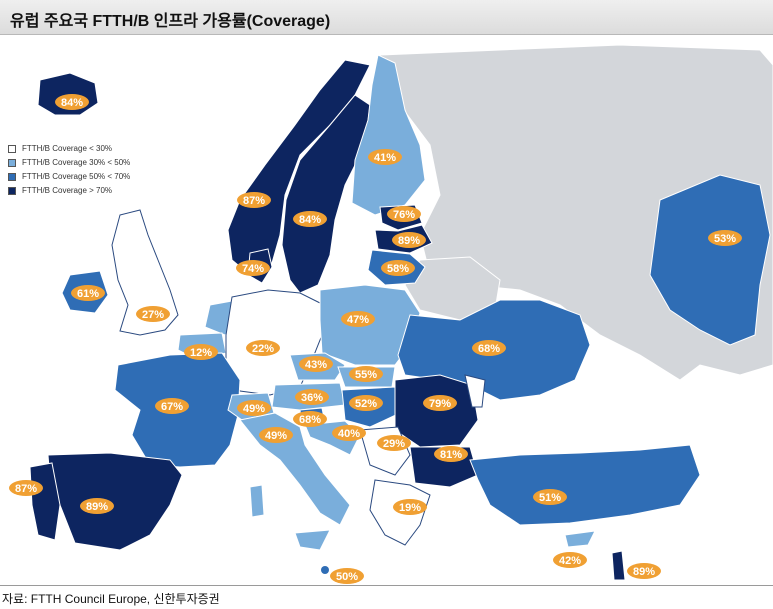 The width and height of the screenshot is (773, 609). I want to click on svg-text: 47%, so click(358, 320).